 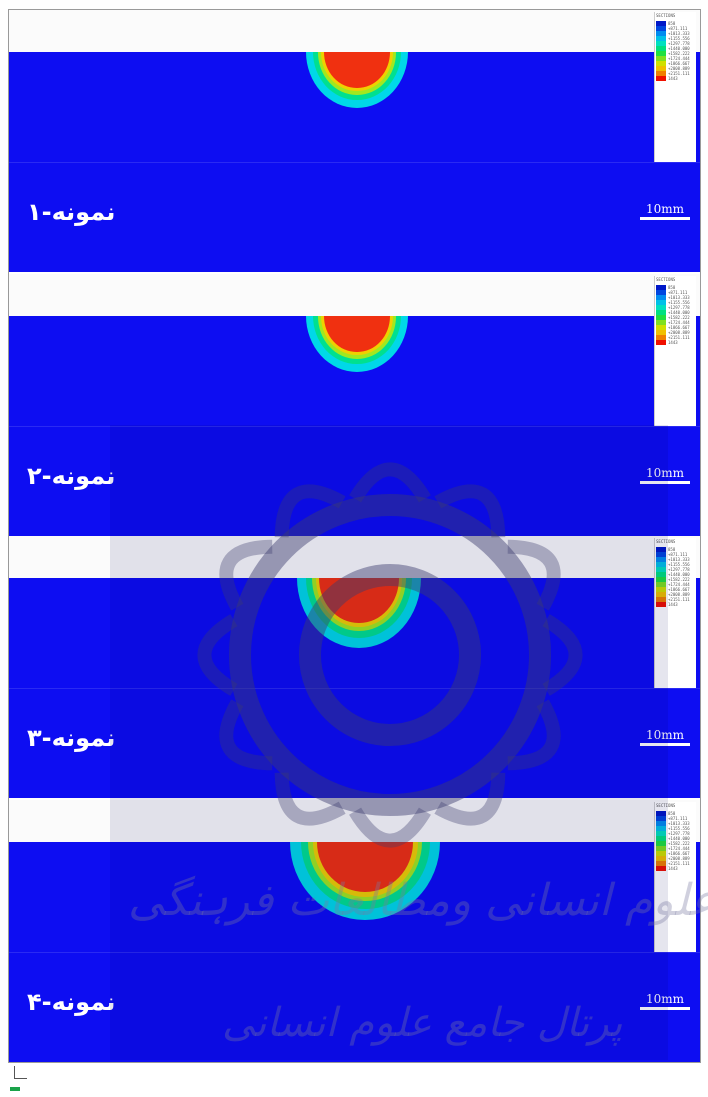 What do you see at coordinates (673, 78) in the screenshot?
I see `legend-value: 1443` at bounding box center [673, 78].